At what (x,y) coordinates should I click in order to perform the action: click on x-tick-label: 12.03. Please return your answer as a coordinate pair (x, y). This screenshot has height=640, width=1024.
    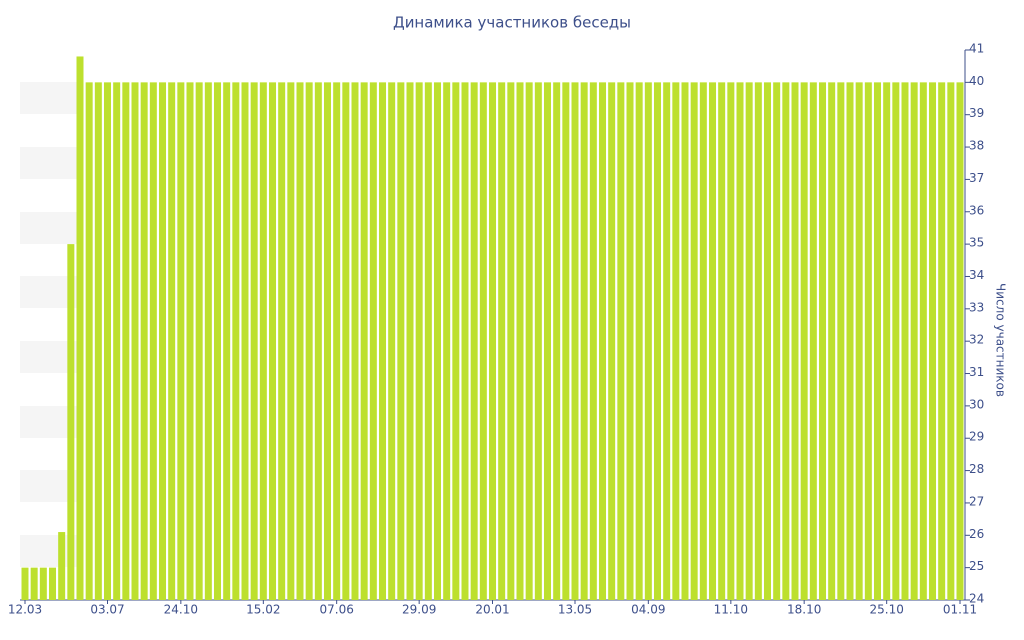
    Looking at the image, I should click on (25, 610).